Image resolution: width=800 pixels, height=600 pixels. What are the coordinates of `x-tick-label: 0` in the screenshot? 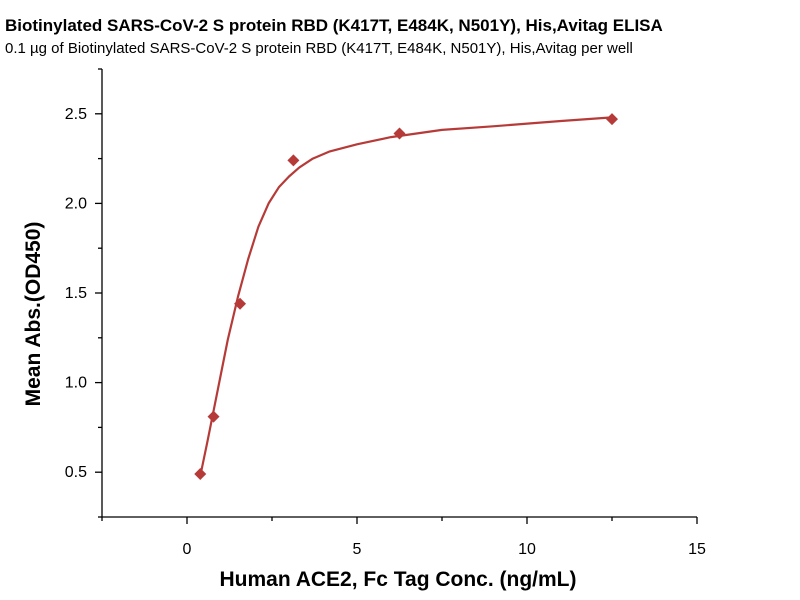 It's located at (187, 549).